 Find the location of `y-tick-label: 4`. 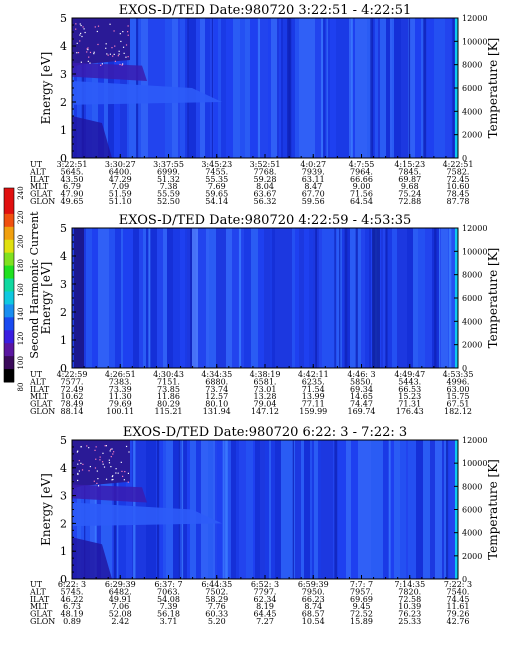

y-tick-label: 4 is located at coordinates (63, 468).